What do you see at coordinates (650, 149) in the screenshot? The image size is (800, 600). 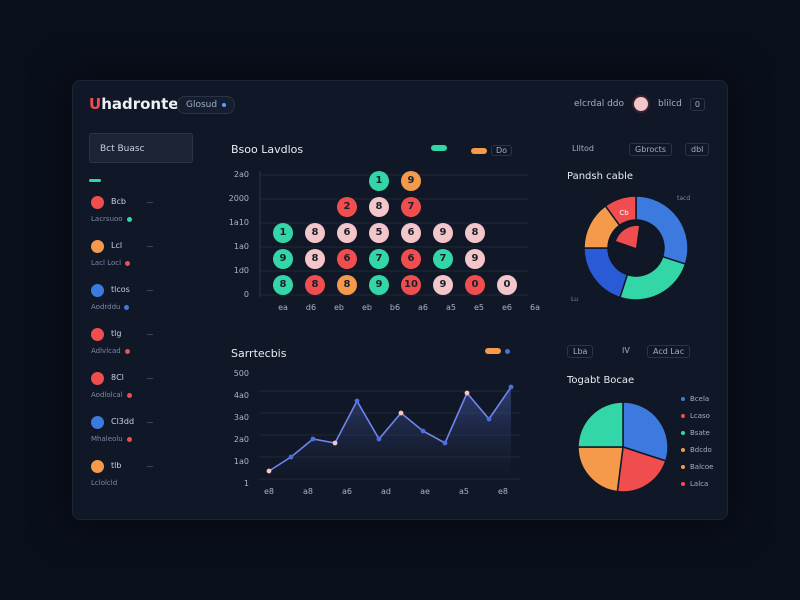 I see `tab-b: Gbrocts` at bounding box center [650, 149].